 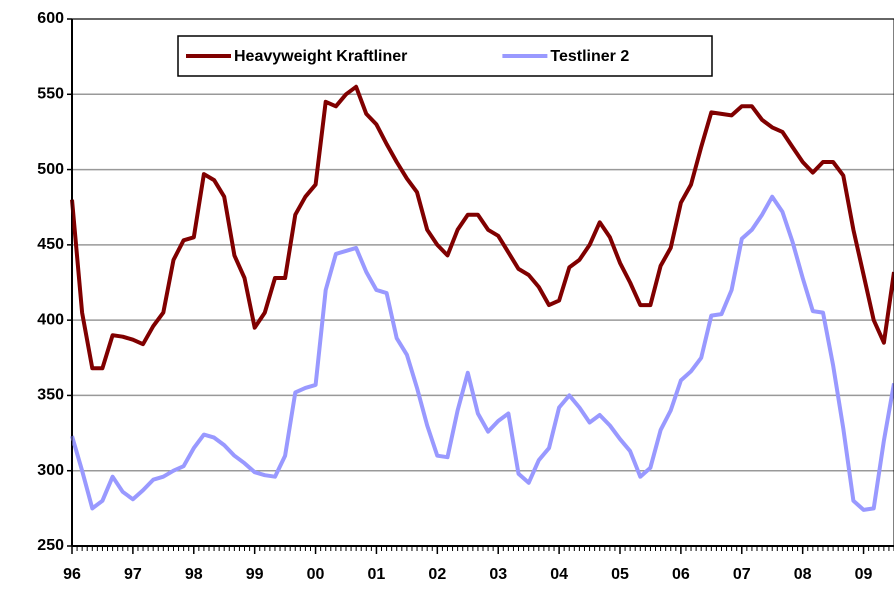 I want to click on x-tick-label: 97, so click(x=133, y=574).